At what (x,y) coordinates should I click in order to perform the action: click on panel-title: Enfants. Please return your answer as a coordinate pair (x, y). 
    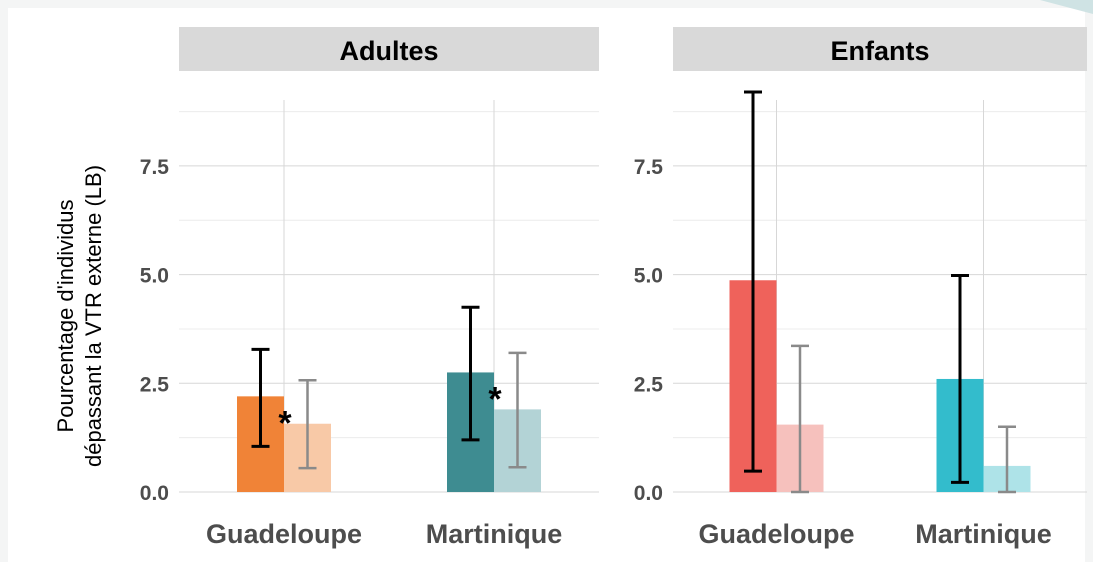
    Looking at the image, I should click on (879, 51).